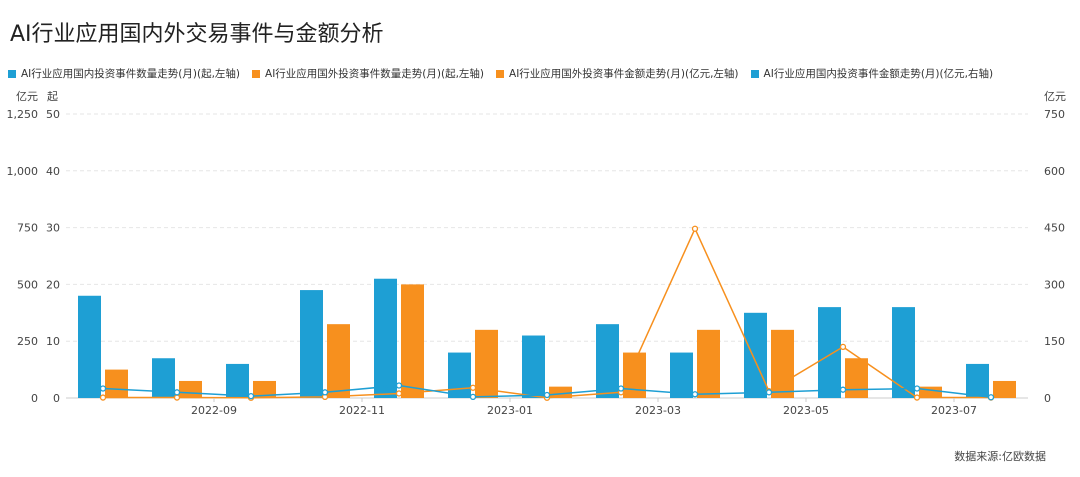 This screenshot has height=477, width=1080. Describe the element at coordinates (954, 410) in the screenshot. I see `x-tick-label: 2023-07` at that location.